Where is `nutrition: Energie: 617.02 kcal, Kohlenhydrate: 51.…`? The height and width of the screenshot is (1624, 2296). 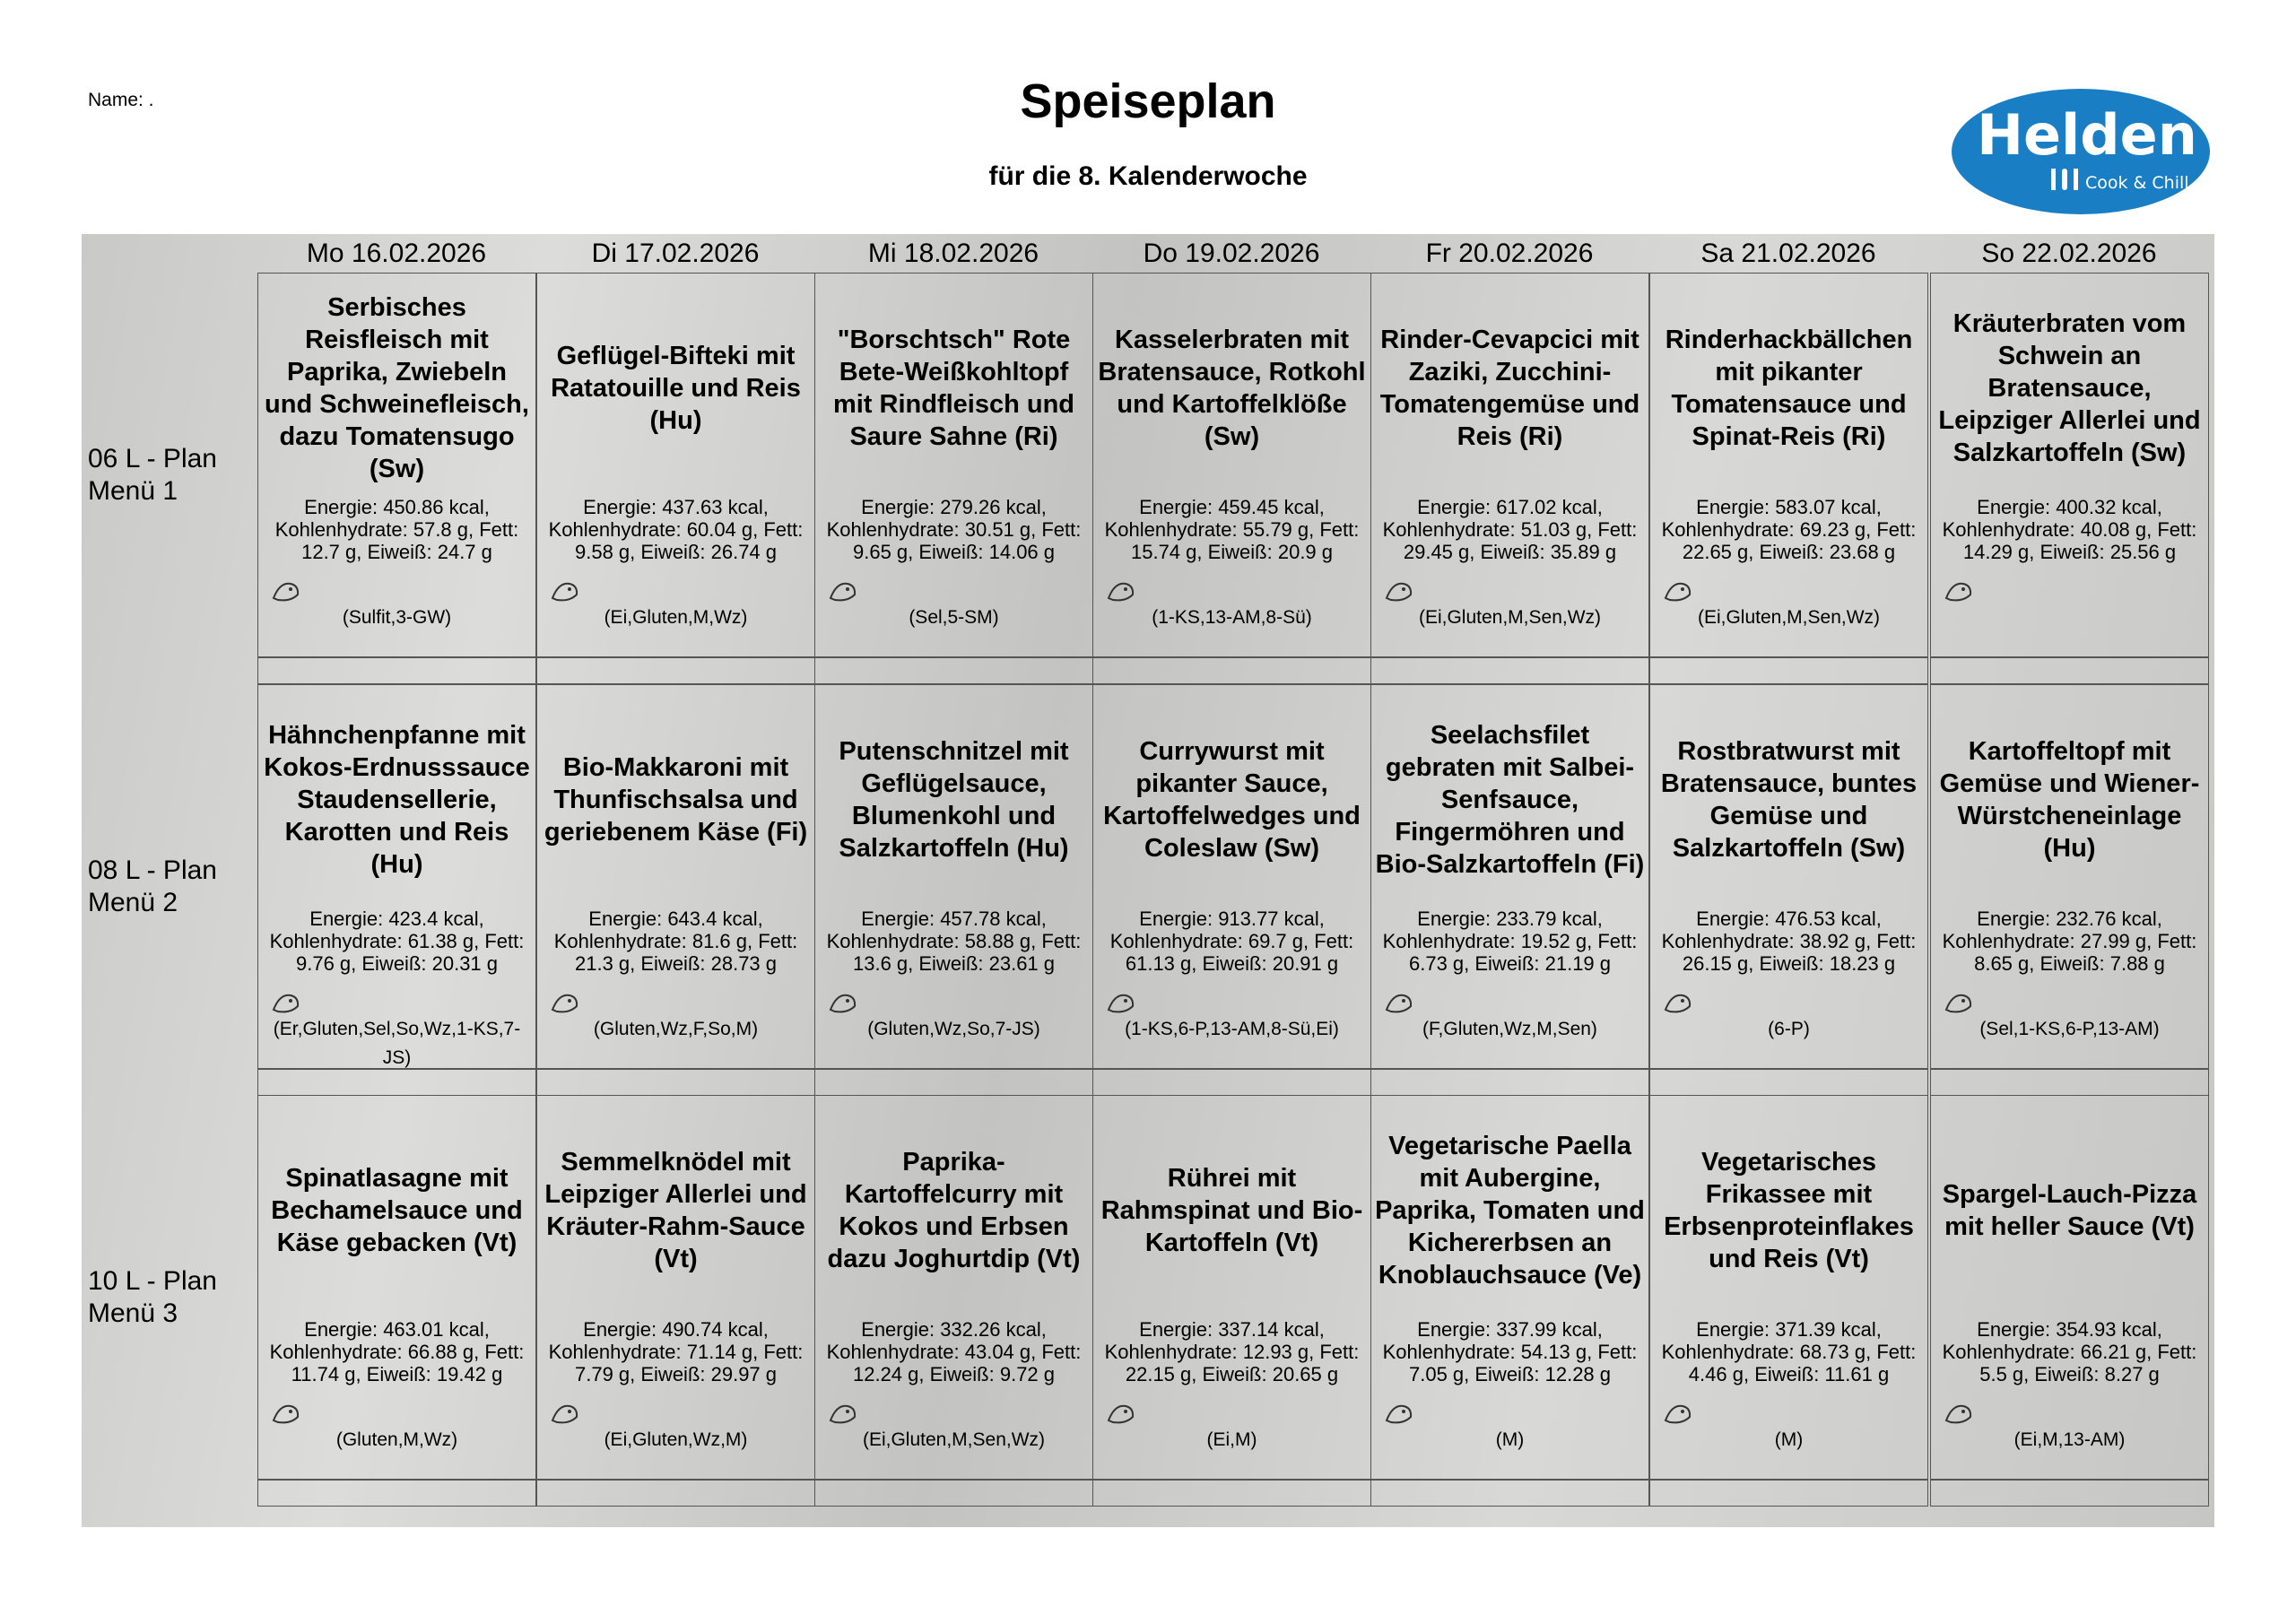
nutrition: Energie: 617.02 kcal, Kohlenhydrate: 51.… is located at coordinates (1510, 529).